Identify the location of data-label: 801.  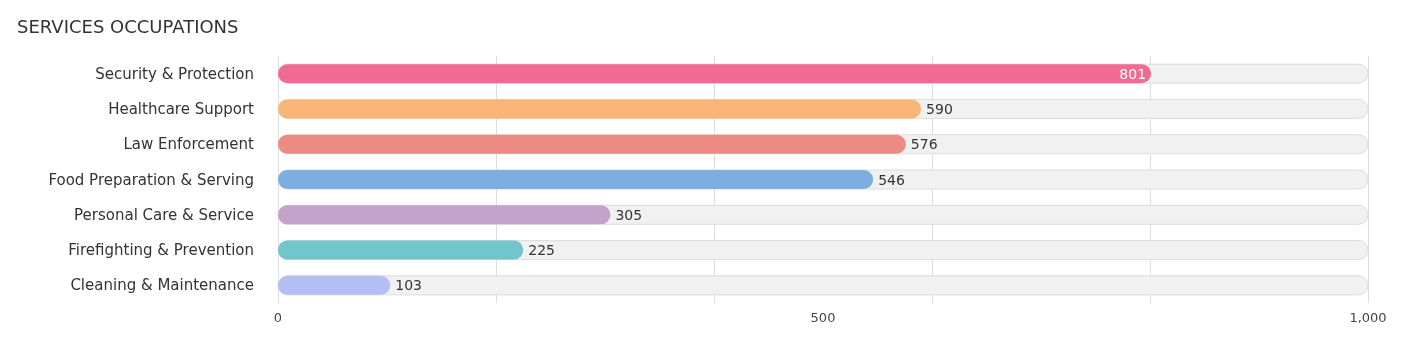
(1133, 73).